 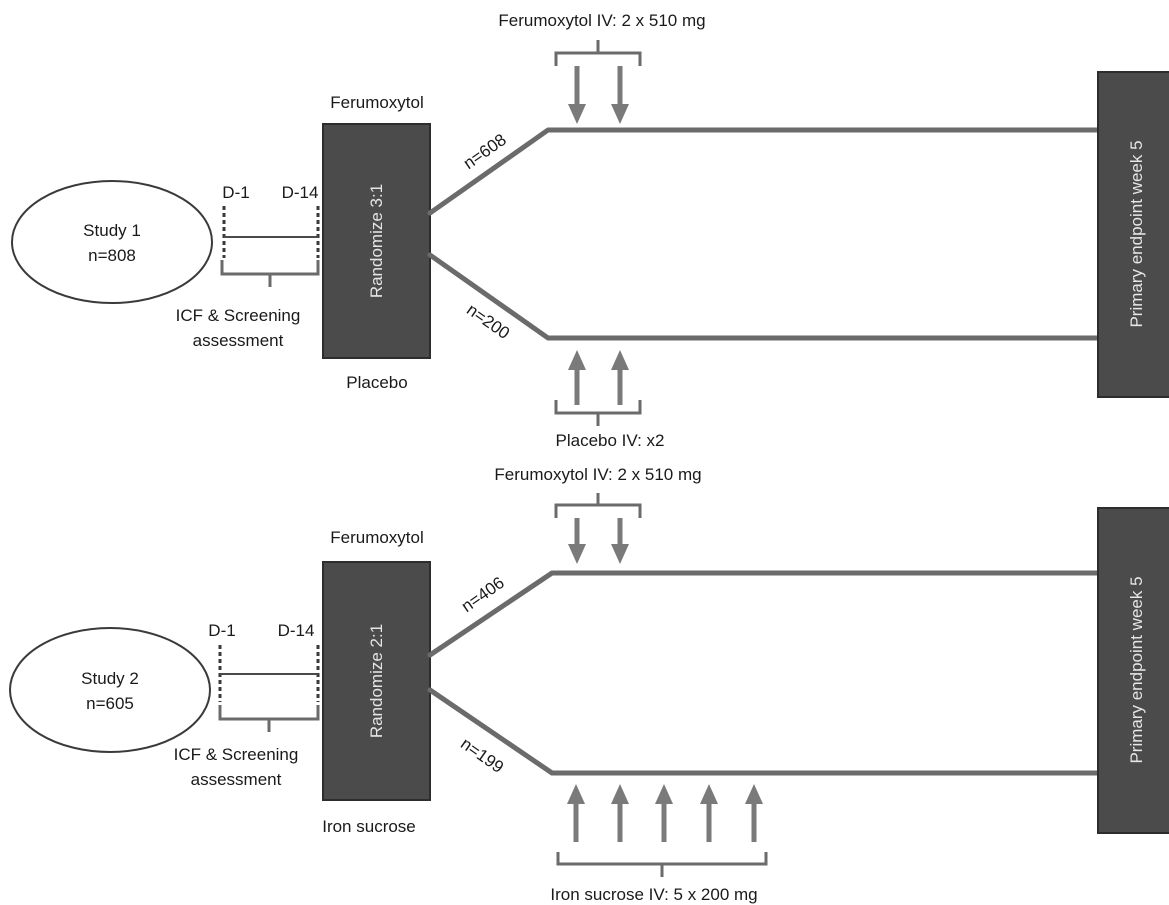 I want to click on study-2-day-end: D-14, so click(x=296, y=630).